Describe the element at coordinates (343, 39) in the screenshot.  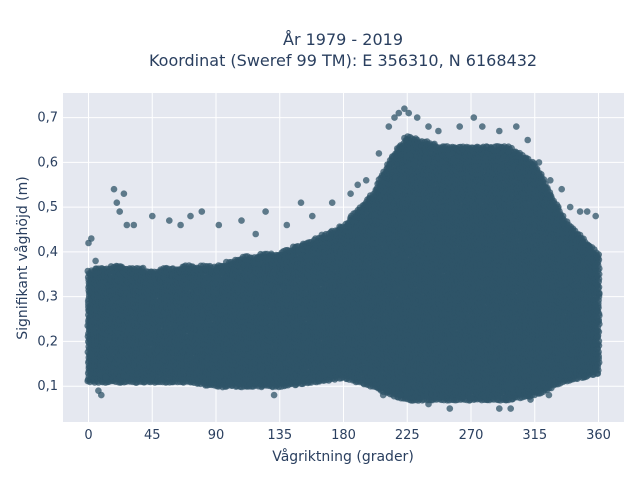
I see `chart-title-line-1: År 1979 - 2019` at that location.